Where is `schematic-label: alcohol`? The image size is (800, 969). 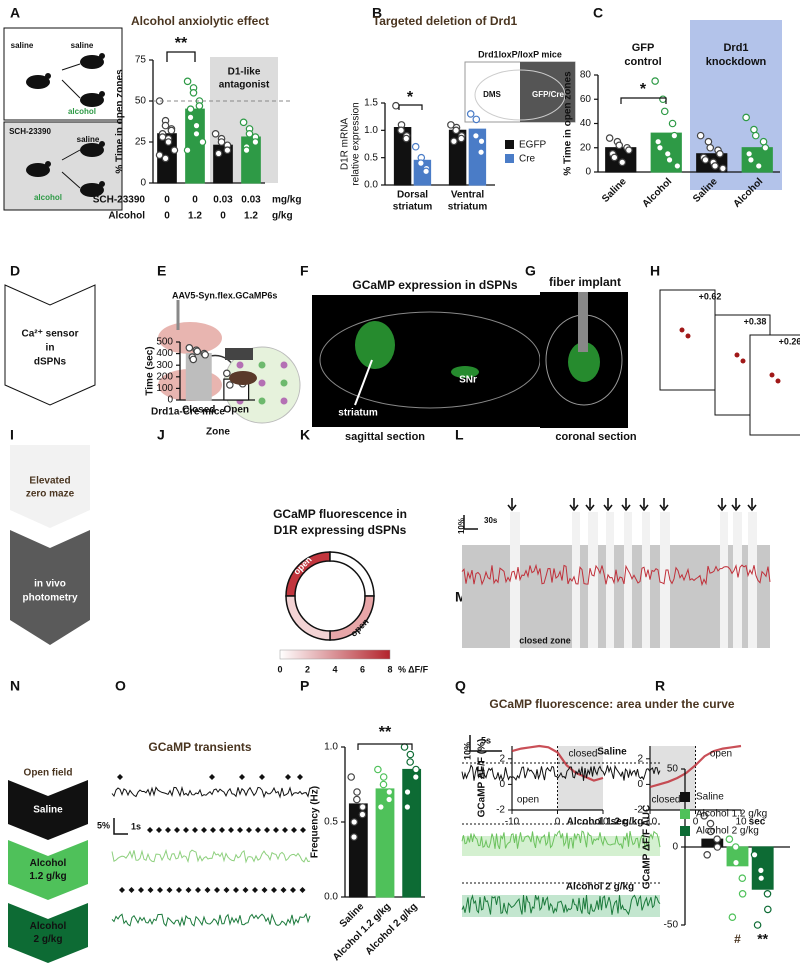 schematic-label: alcohol is located at coordinates (82, 111).